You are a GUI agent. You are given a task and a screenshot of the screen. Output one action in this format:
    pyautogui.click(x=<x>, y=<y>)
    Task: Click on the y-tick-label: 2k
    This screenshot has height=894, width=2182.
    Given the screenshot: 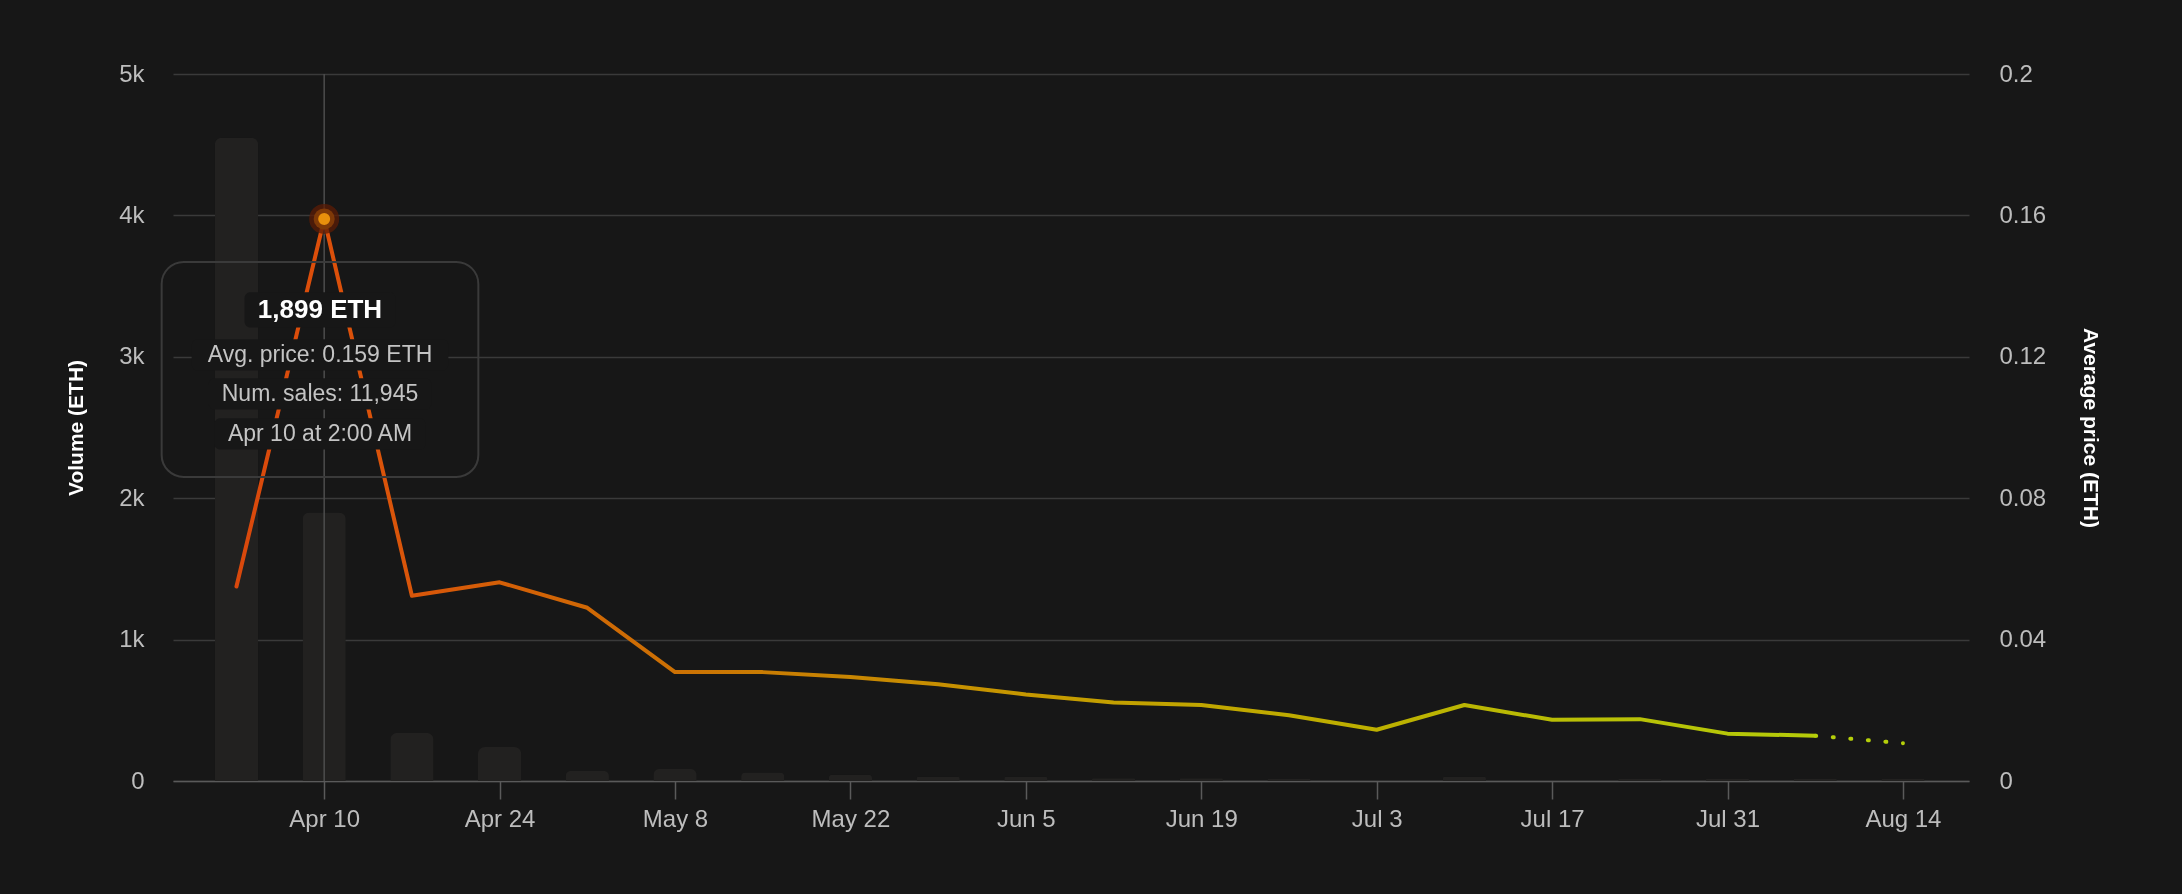 What is the action you would take?
    pyautogui.click(x=132, y=497)
    